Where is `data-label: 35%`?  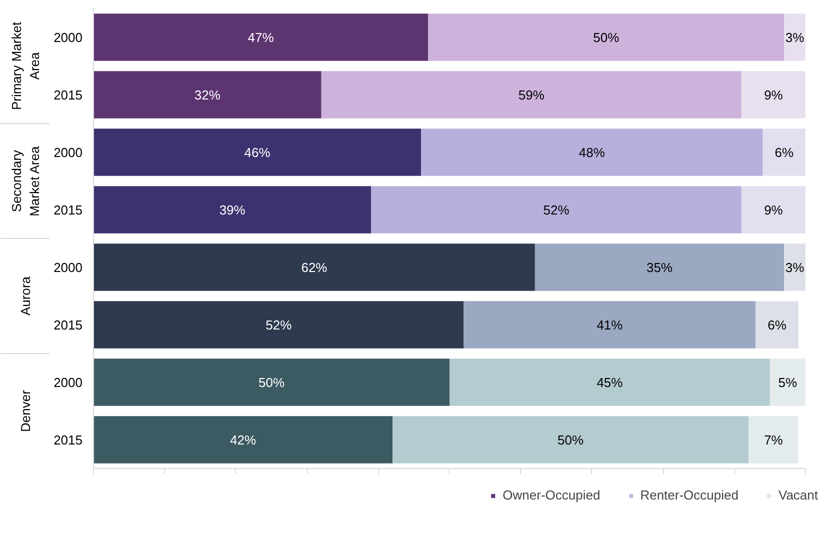
data-label: 35% is located at coordinates (659, 267).